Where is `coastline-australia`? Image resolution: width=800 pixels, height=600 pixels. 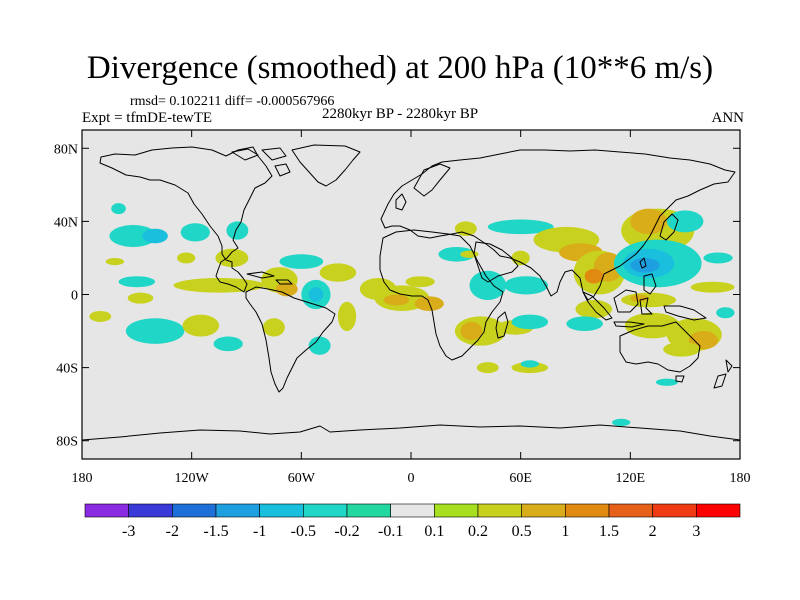 coastline-australia is located at coordinates (660, 347).